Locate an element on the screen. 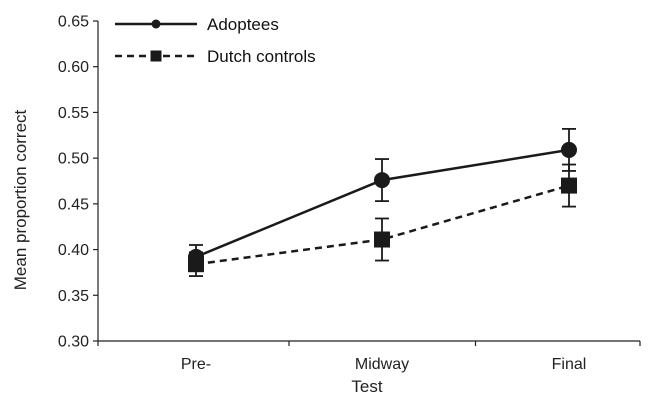 The image size is (658, 403). y-tick-label: 0.50 is located at coordinates (73, 159).